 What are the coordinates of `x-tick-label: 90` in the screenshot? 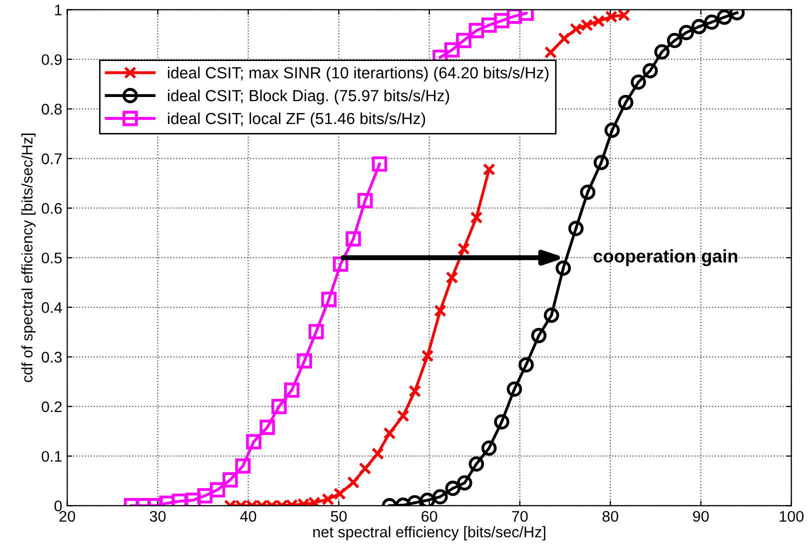 It's located at (701, 516).